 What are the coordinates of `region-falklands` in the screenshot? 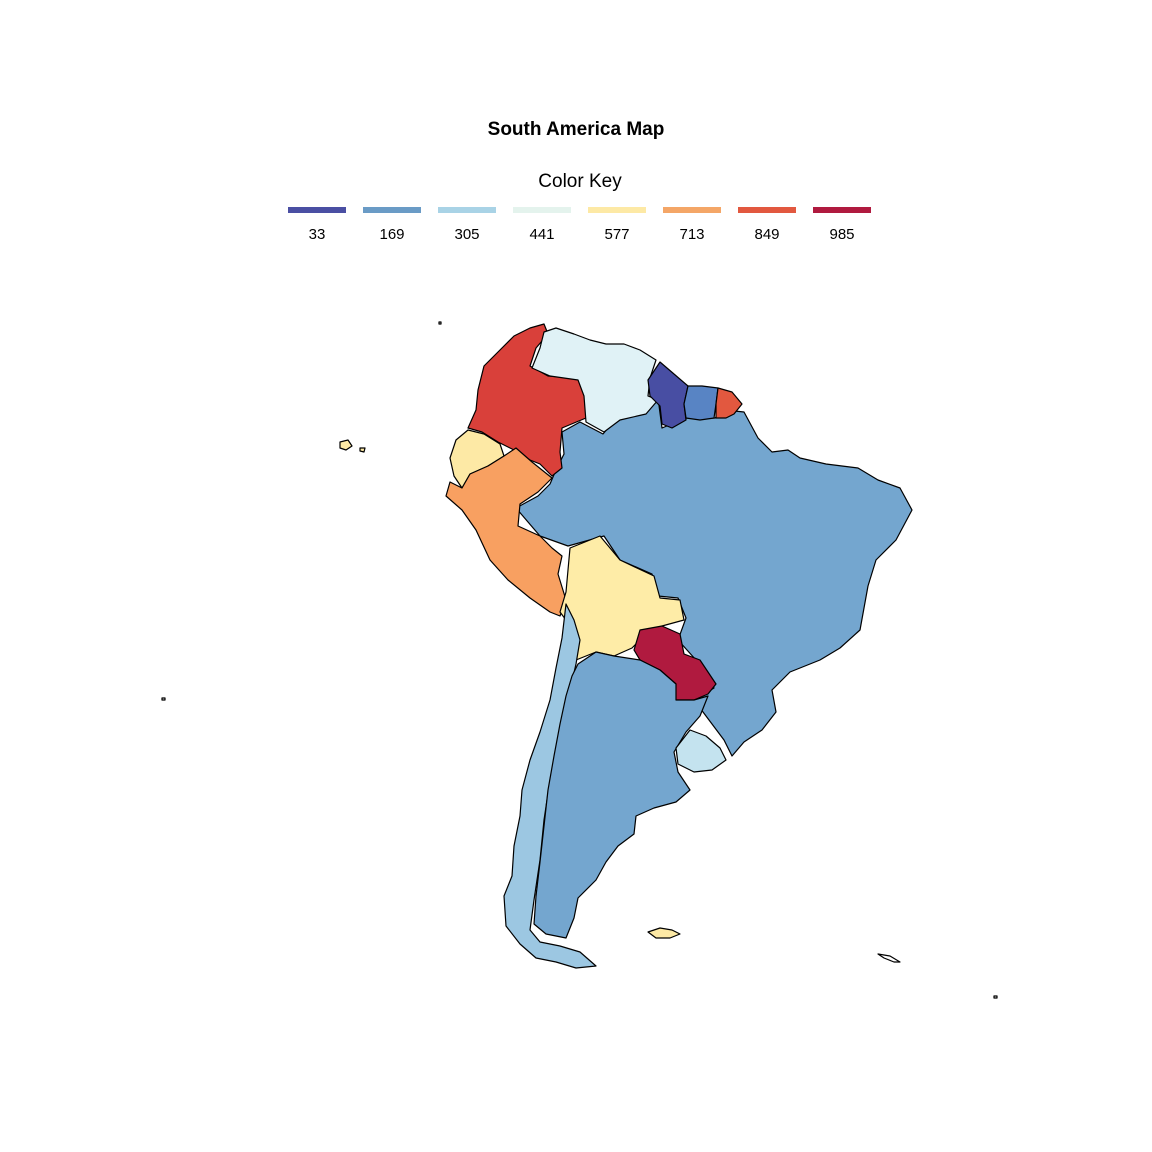 It's located at (664, 933).